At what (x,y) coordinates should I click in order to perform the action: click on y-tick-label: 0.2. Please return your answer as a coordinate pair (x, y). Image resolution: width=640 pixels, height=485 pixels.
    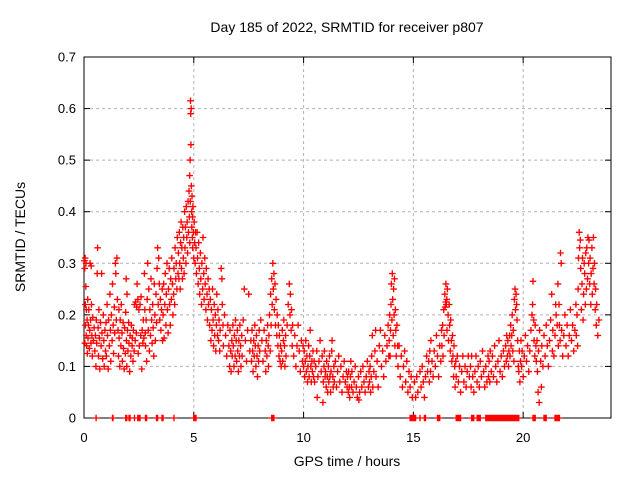
    Looking at the image, I should click on (67, 314).